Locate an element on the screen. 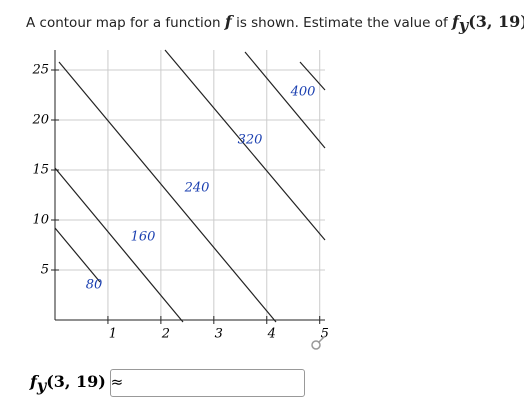 This screenshot has height=415, width=524. x-tick-label: 3 is located at coordinates (219, 334).